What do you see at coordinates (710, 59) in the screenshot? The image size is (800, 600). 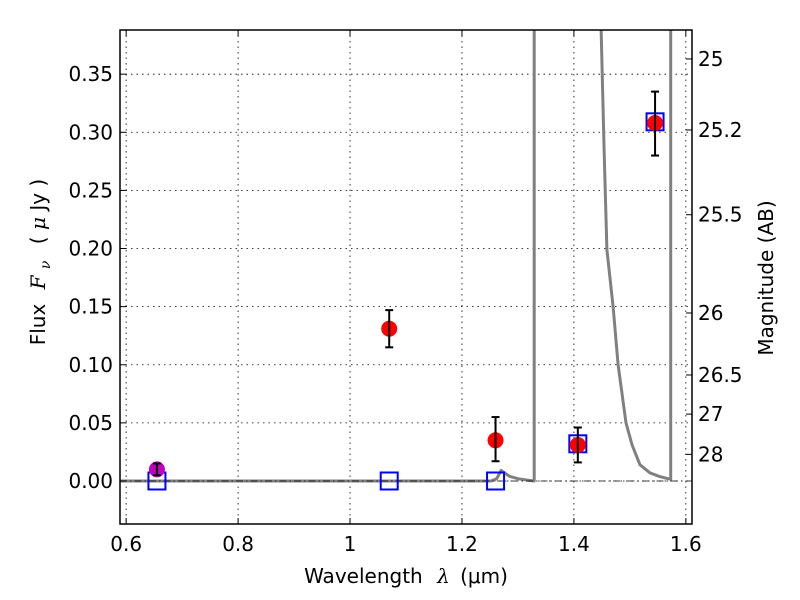 I see `y2-tick-label: 25` at bounding box center [710, 59].